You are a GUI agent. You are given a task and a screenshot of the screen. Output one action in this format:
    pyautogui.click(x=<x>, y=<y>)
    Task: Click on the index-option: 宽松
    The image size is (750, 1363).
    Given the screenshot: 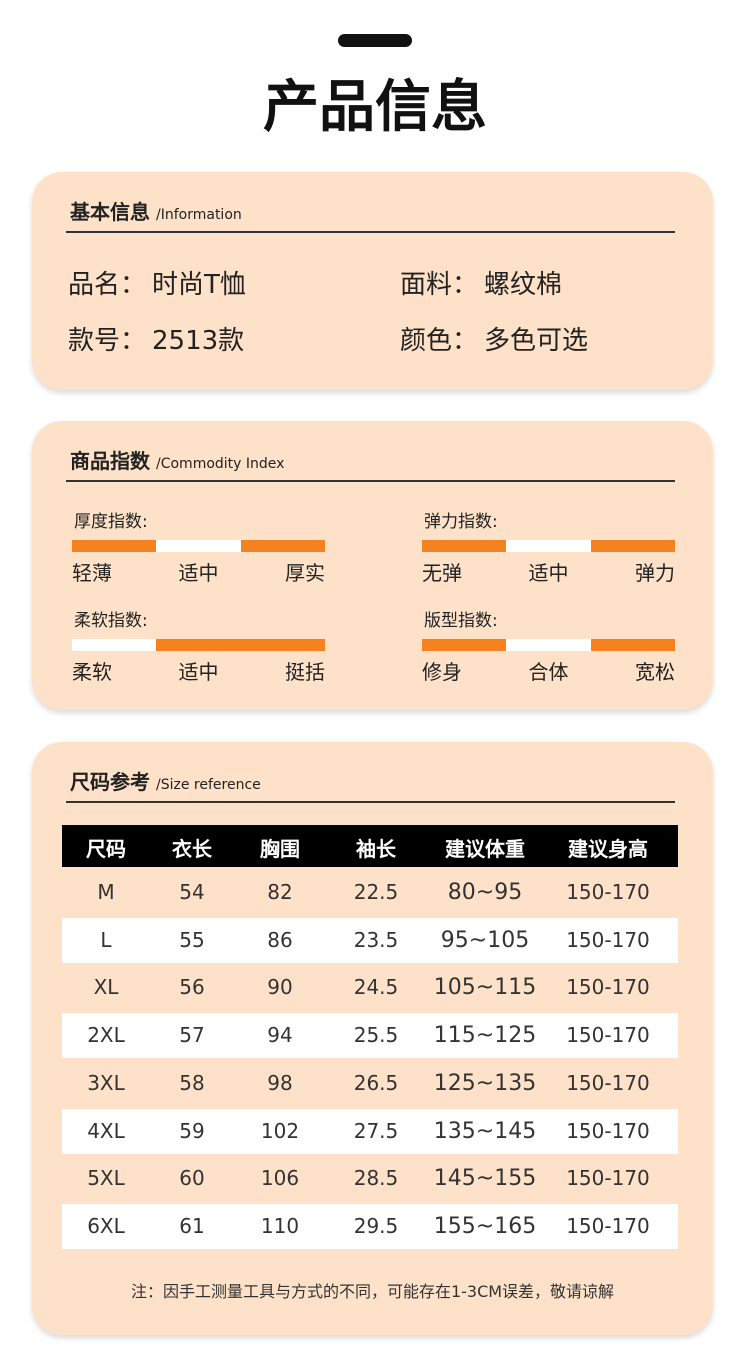 What is the action you would take?
    pyautogui.click(x=654, y=672)
    